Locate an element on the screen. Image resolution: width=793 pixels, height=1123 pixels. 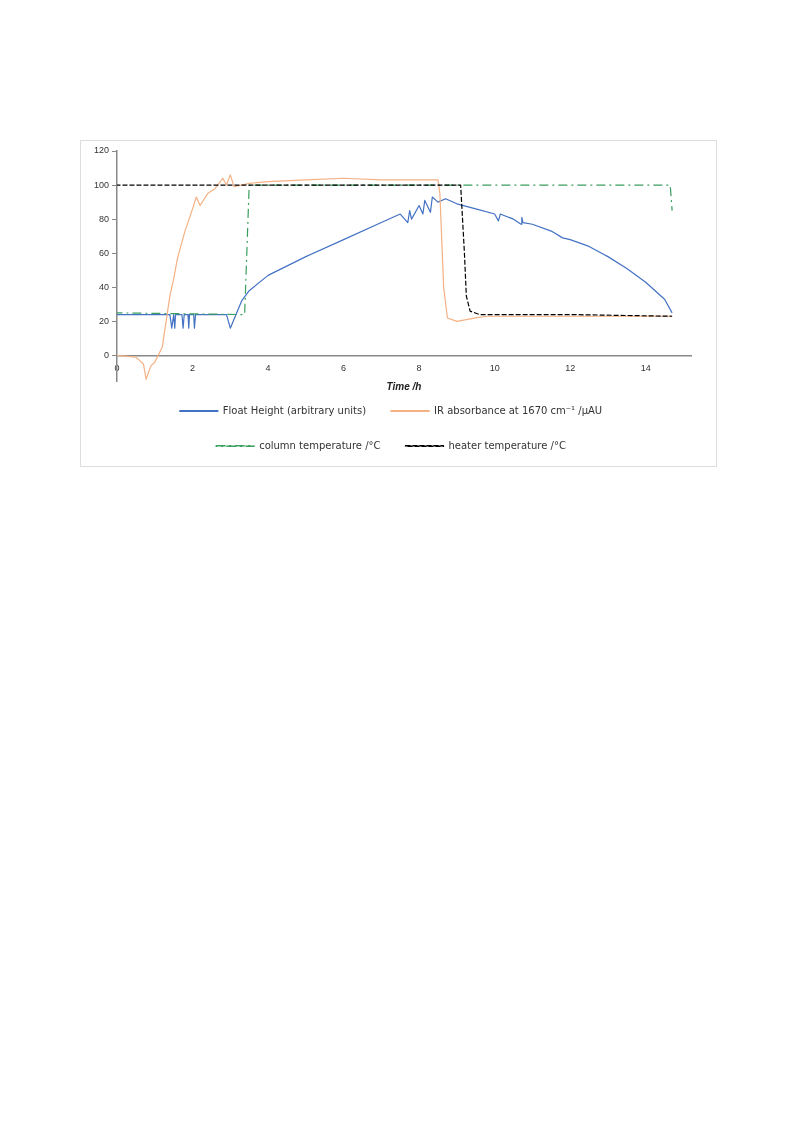
y-tick-label: 100 is located at coordinates (101, 184).